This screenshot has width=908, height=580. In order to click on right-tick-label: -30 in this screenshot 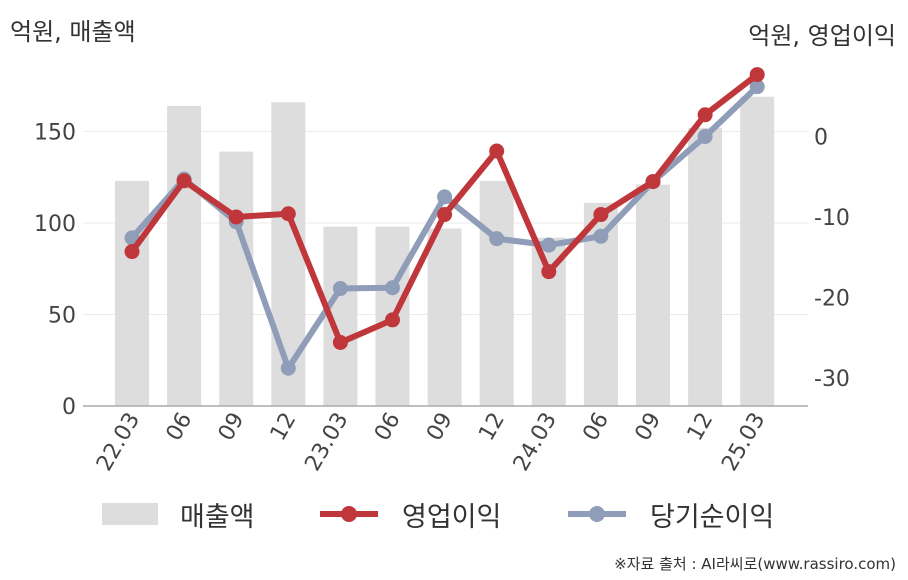, I will do `click(832, 379)`.